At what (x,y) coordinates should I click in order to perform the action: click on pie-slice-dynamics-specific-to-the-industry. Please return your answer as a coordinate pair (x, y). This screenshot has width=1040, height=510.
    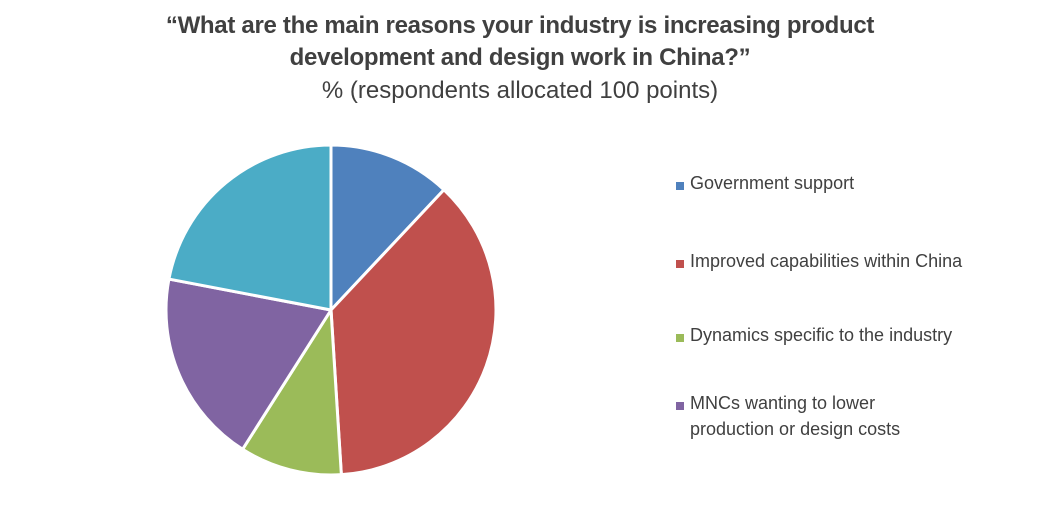
    Looking at the image, I should click on (292, 392).